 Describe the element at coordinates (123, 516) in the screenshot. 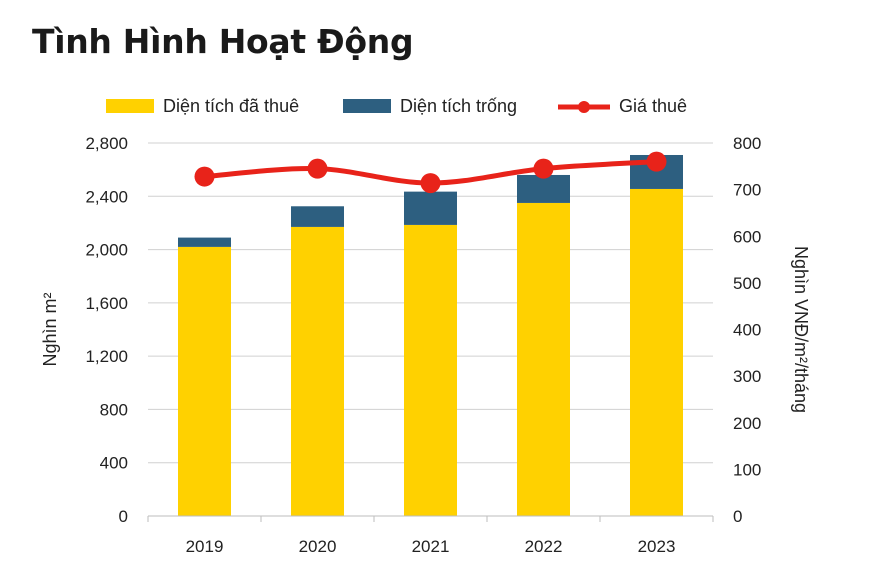

I see `y-left-tick-label: 0` at that location.